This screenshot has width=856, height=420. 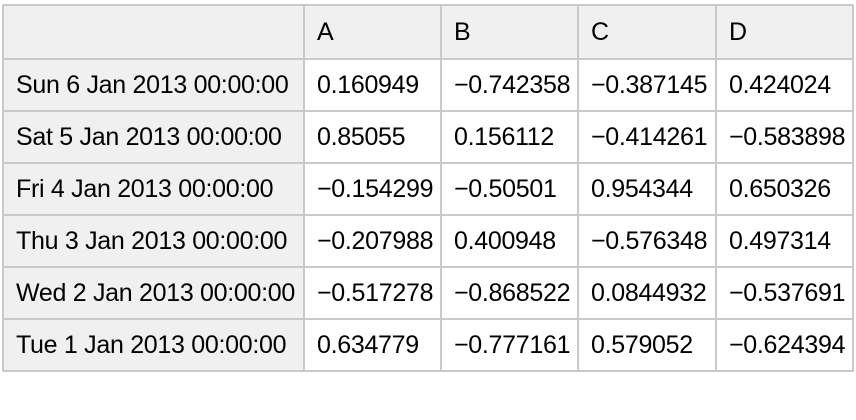 I want to click on index-header-cell, so click(x=153, y=32).